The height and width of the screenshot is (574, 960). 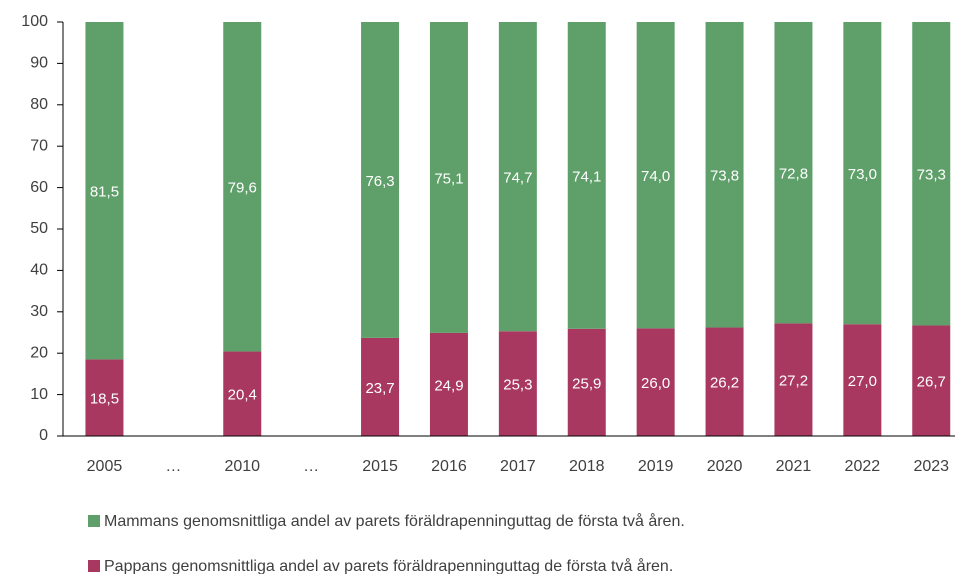 I want to click on y-tick-label: 100, so click(x=34, y=21).